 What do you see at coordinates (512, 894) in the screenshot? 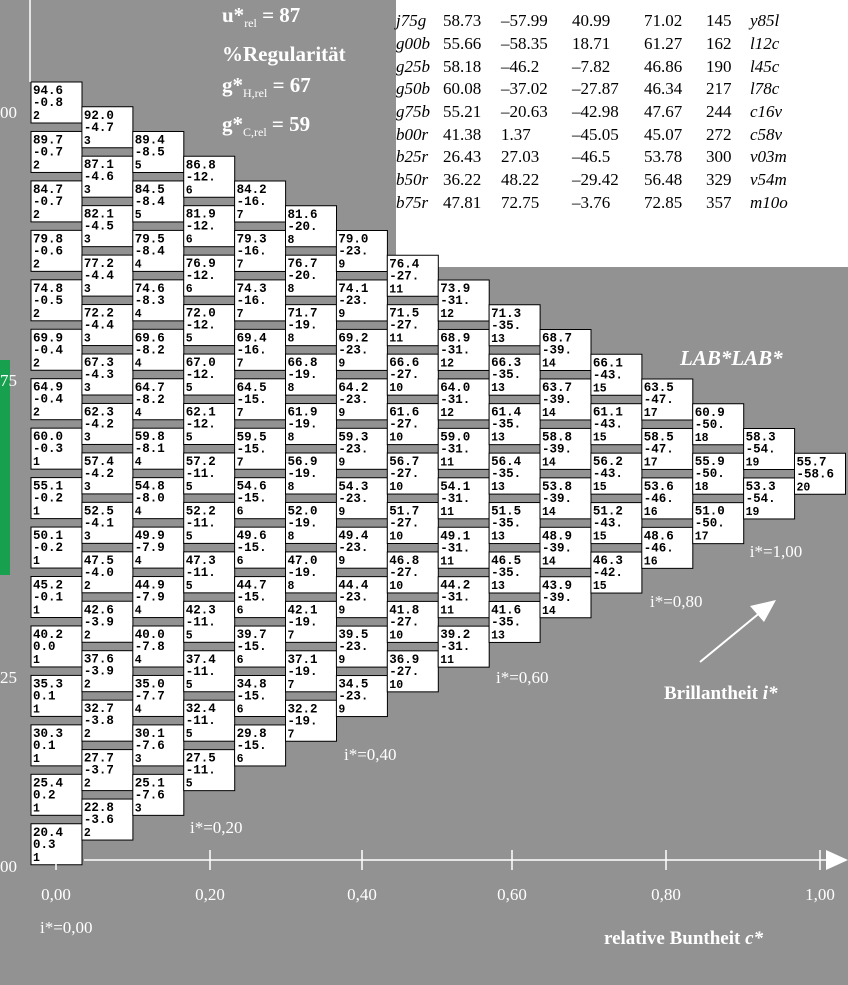
I see `x-tick-label: 0,60` at bounding box center [512, 894].